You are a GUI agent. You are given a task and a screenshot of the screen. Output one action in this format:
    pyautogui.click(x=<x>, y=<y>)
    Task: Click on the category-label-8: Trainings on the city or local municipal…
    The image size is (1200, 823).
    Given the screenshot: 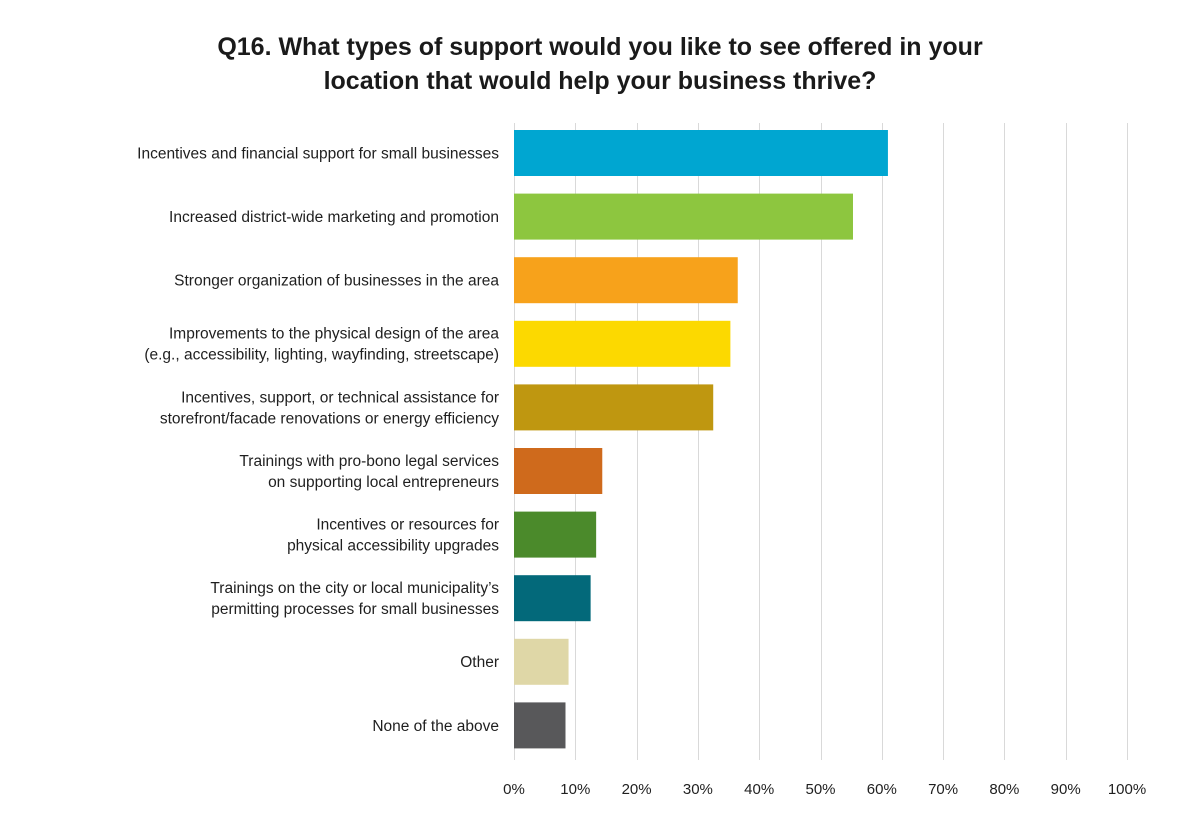 What is the action you would take?
    pyautogui.click(x=354, y=599)
    